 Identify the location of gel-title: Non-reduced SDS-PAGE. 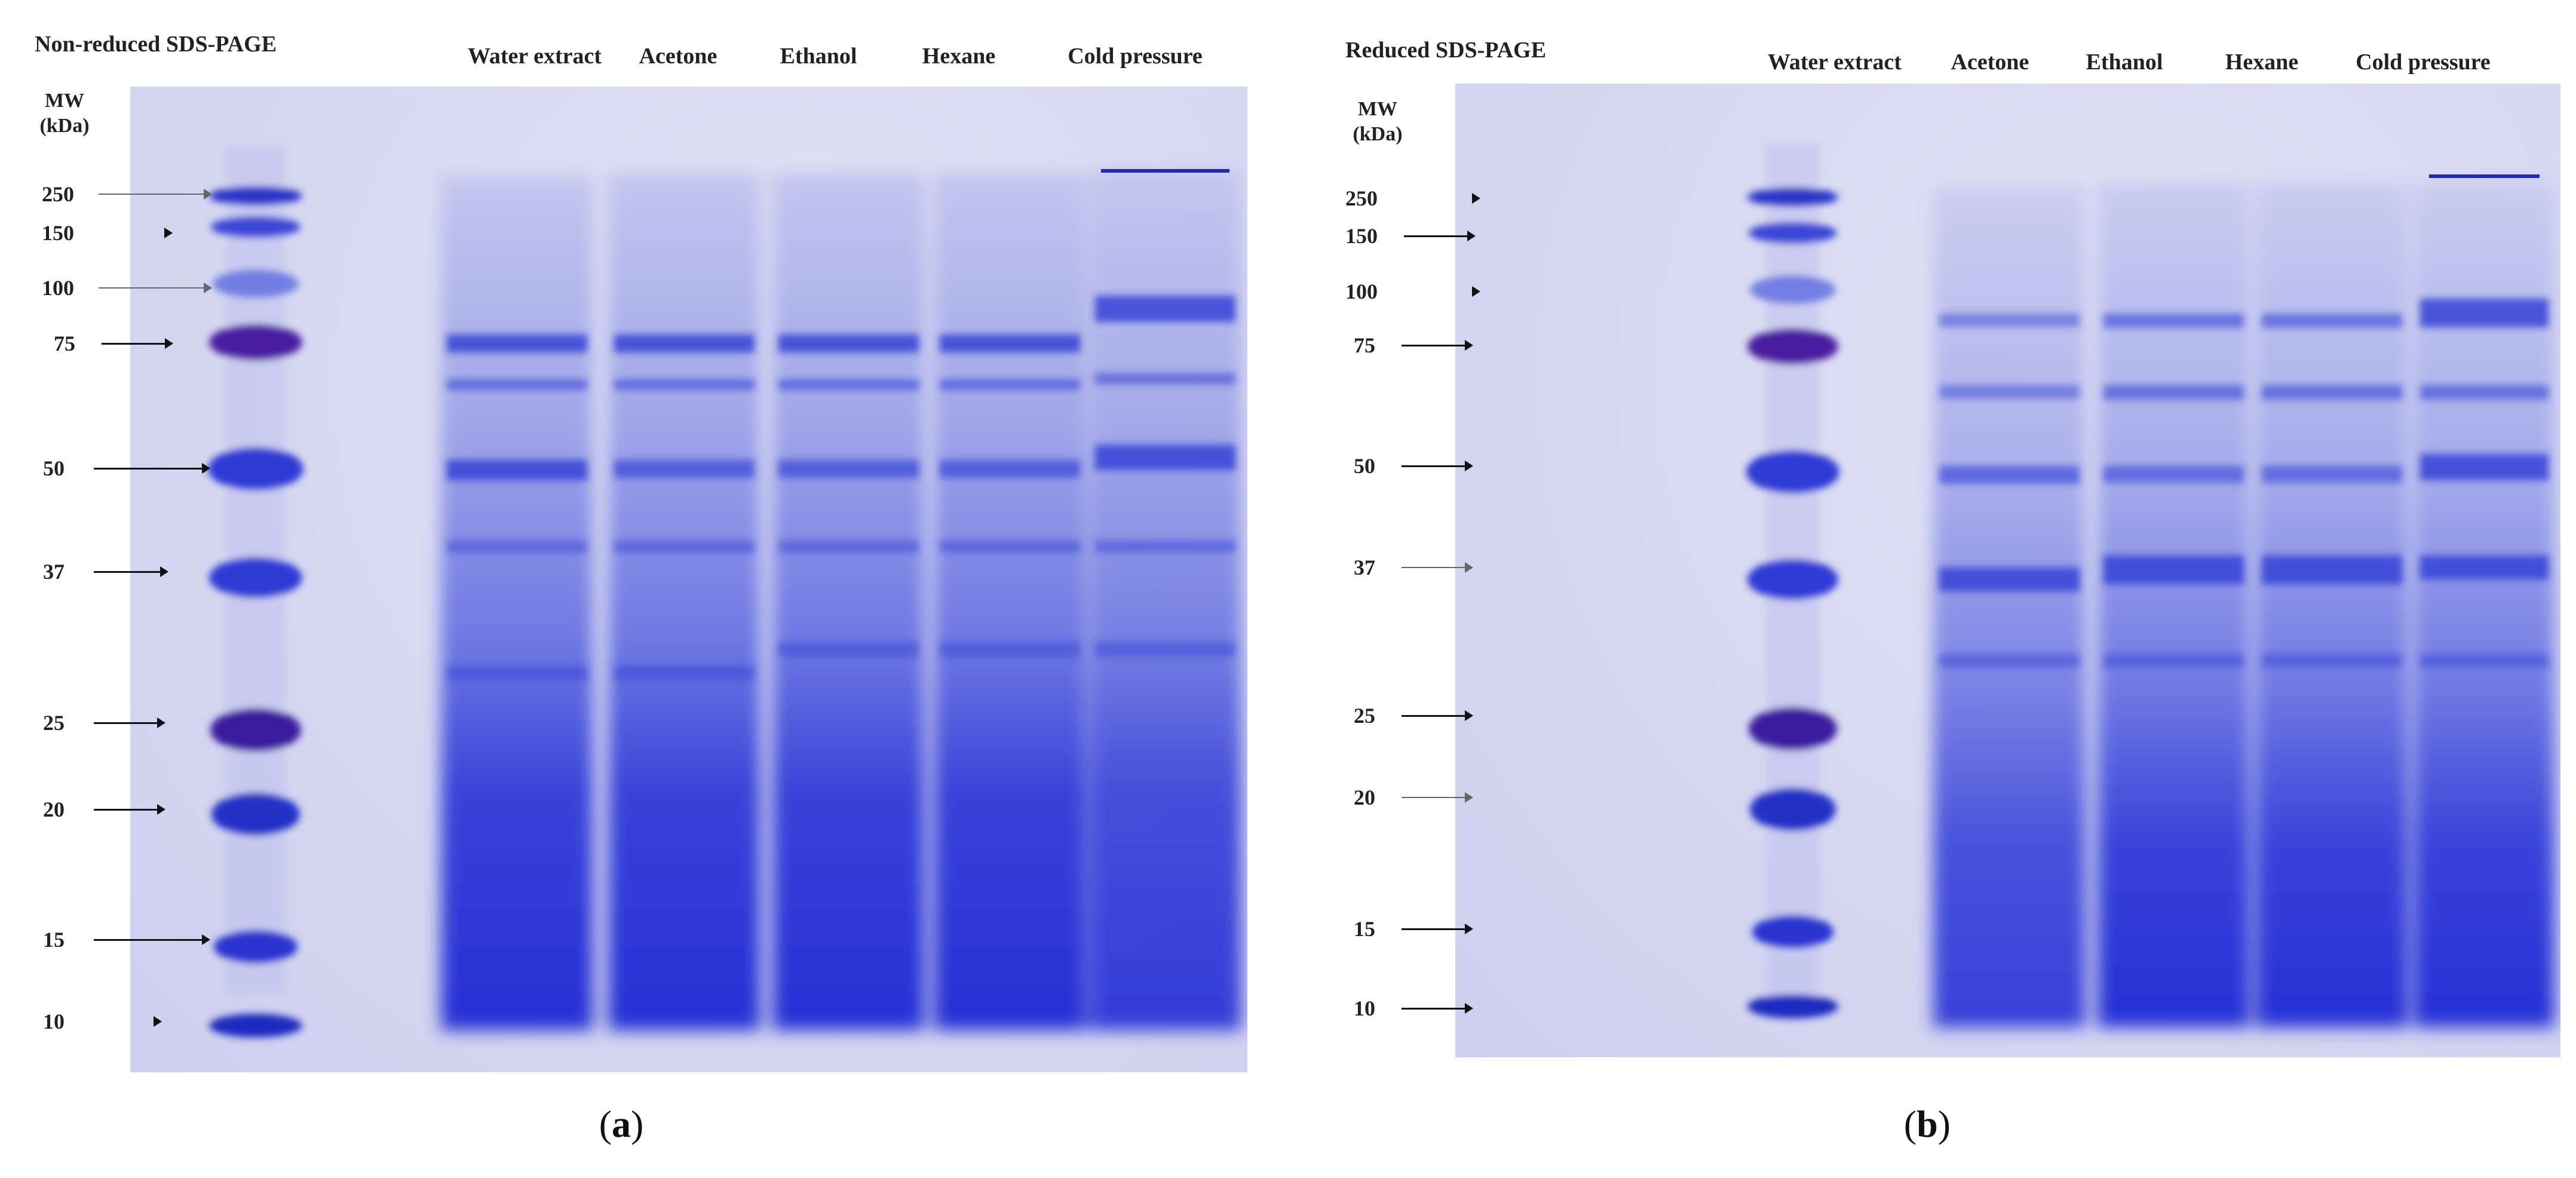
(156, 44).